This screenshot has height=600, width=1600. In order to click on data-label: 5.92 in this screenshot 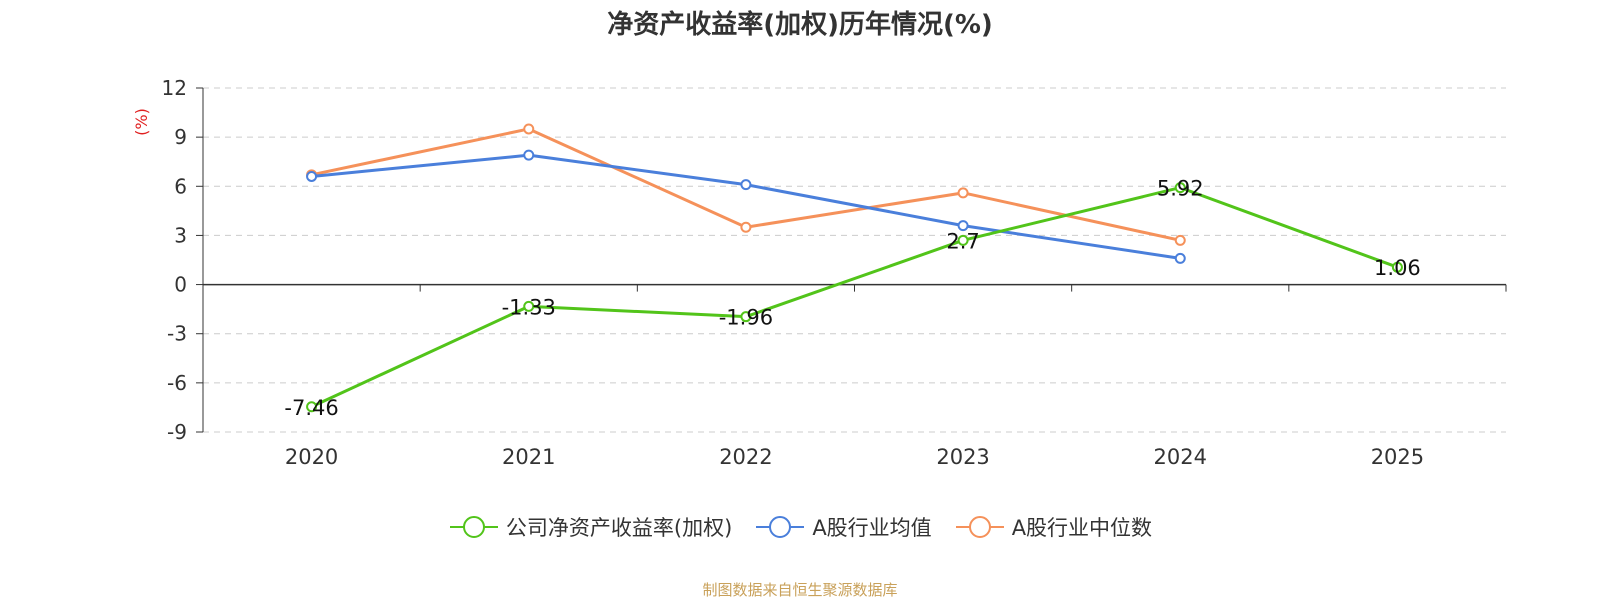, I will do `click(1180, 189)`.